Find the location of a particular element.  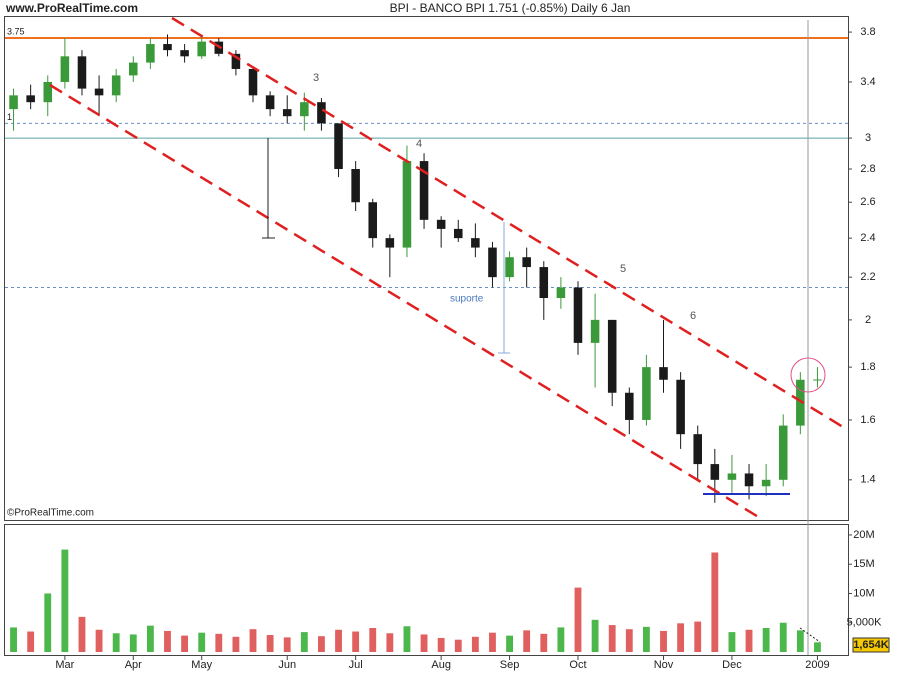

volume-tick-label: 15M is located at coordinates (863, 564).